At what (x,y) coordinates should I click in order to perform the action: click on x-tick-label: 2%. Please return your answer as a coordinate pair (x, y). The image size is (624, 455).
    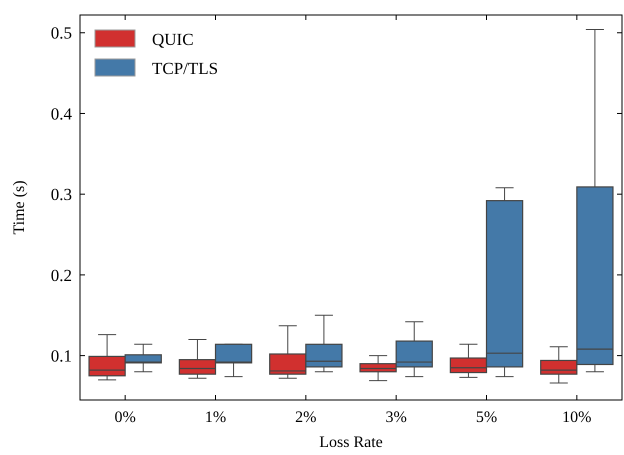
    Looking at the image, I should click on (305, 417).